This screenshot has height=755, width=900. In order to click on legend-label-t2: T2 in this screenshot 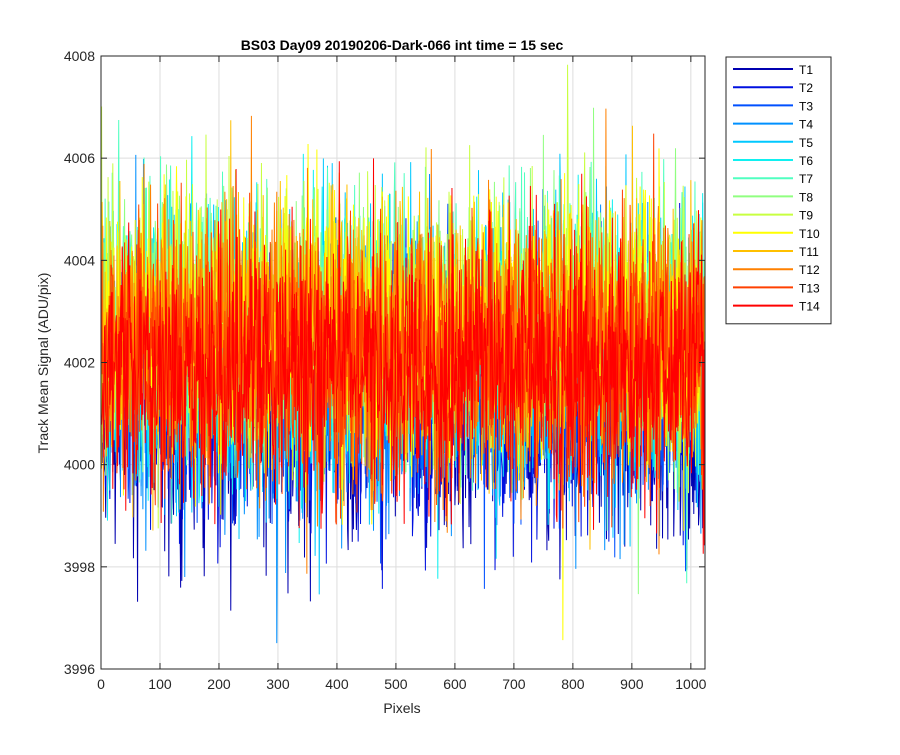, I will do `click(806, 88)`.